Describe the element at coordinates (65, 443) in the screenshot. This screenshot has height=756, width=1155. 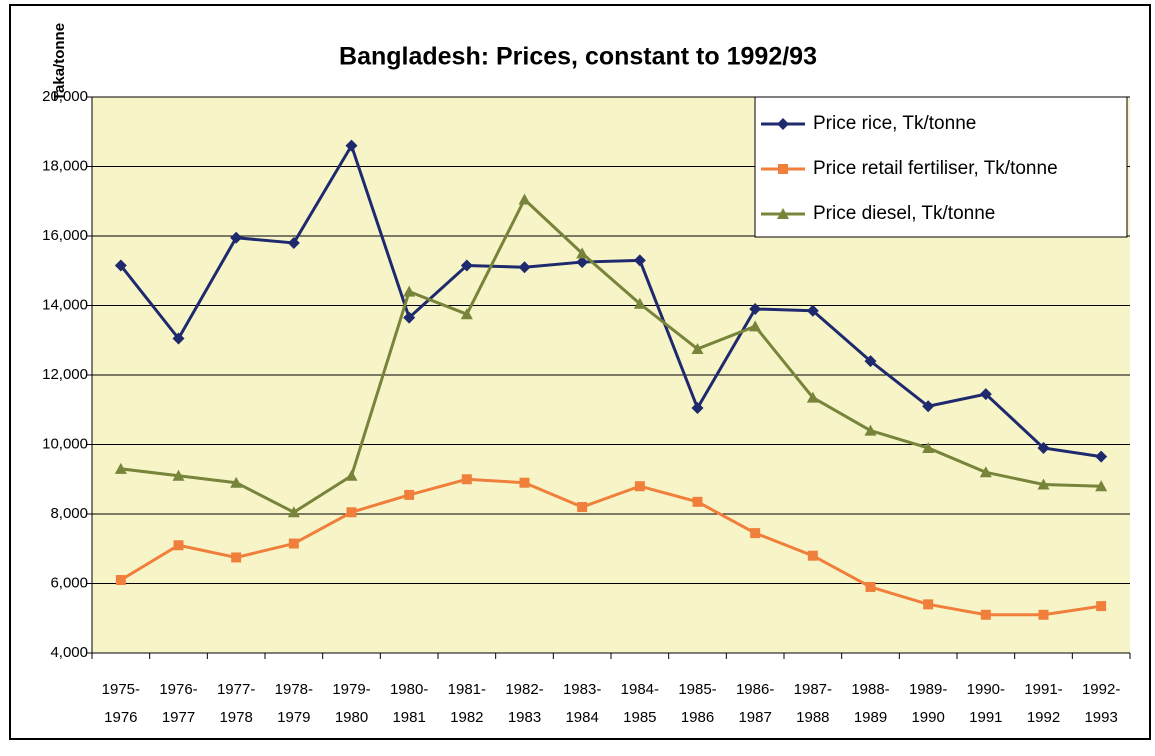
I see `y-tick-label: 10,000` at that location.